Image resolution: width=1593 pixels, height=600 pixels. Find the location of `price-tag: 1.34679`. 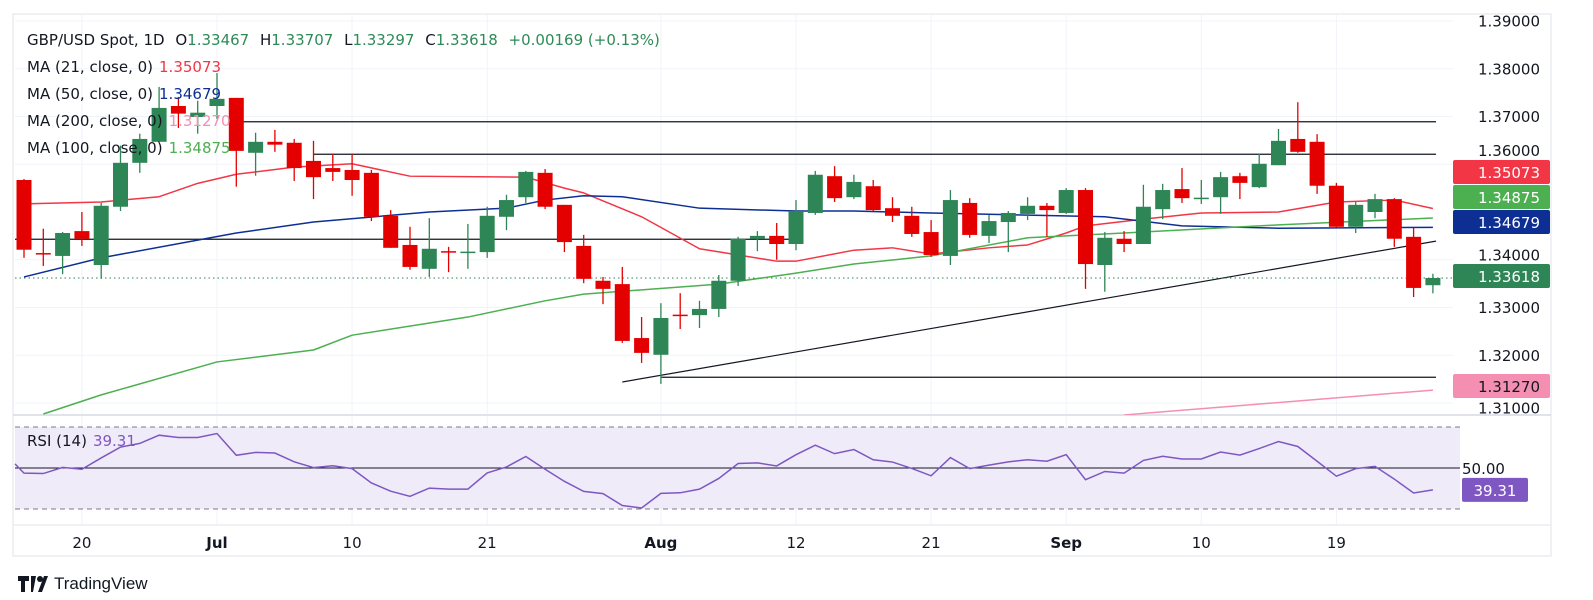

price-tag: 1.34679 is located at coordinates (1501, 222).